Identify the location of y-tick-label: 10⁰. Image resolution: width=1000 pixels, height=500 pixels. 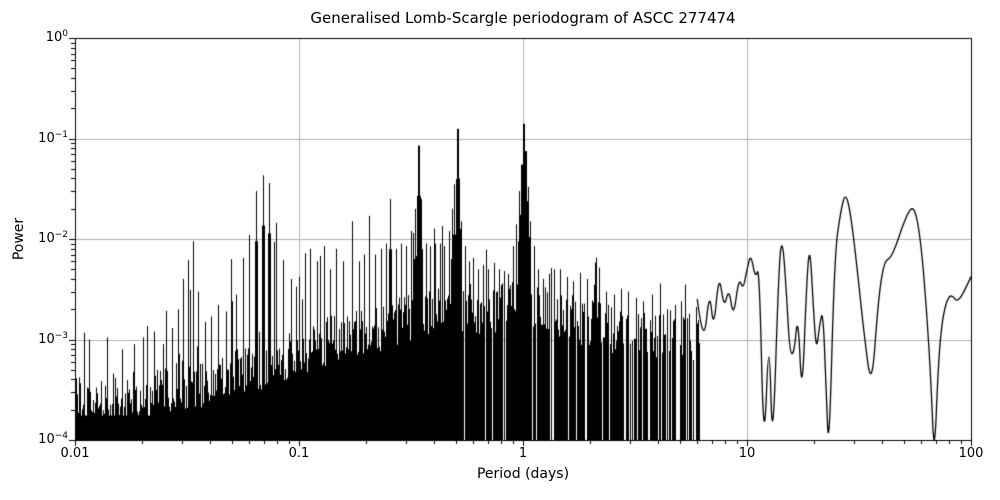
(56, 37).